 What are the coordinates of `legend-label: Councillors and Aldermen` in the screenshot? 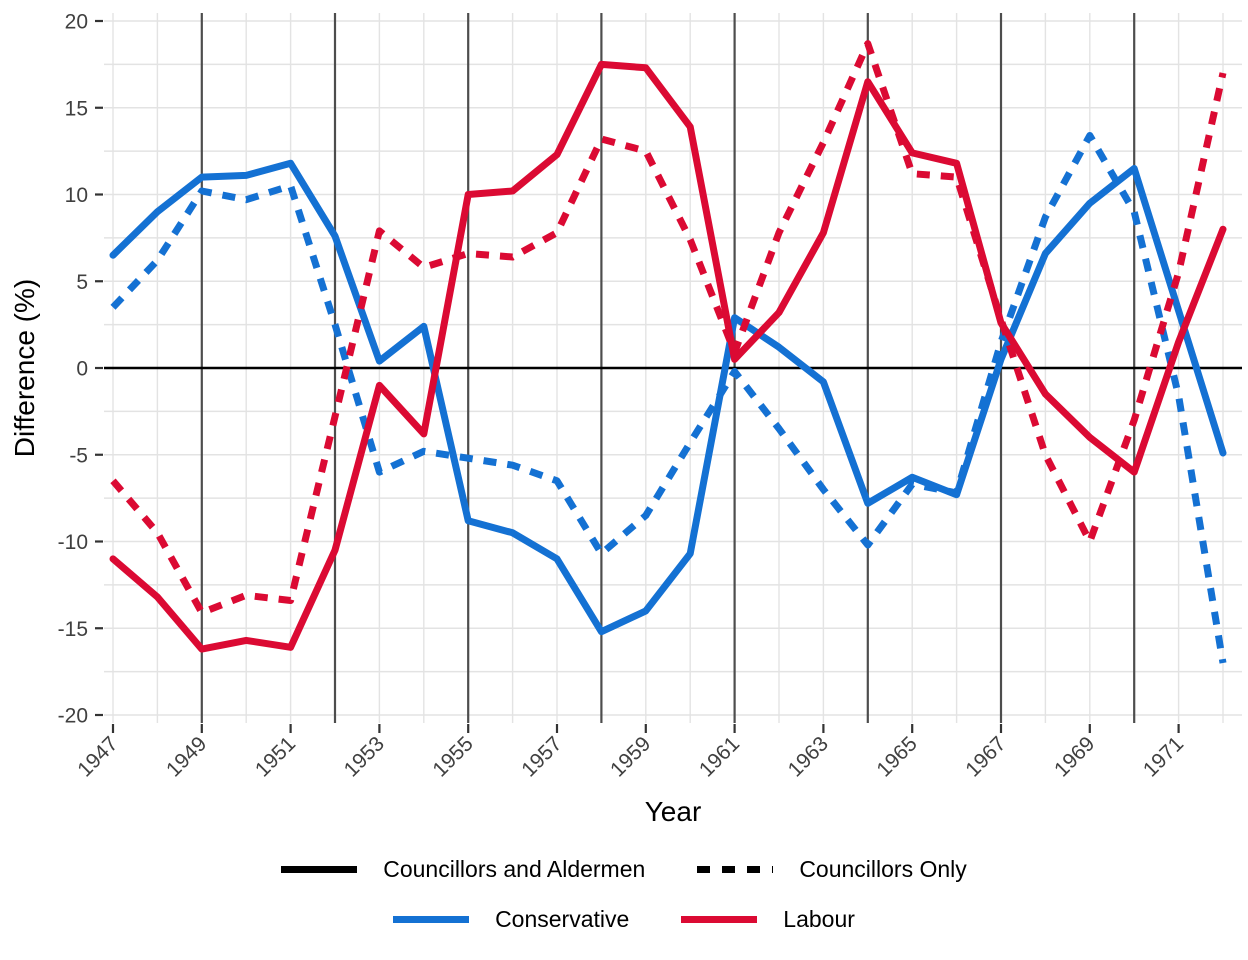 It's located at (514, 869).